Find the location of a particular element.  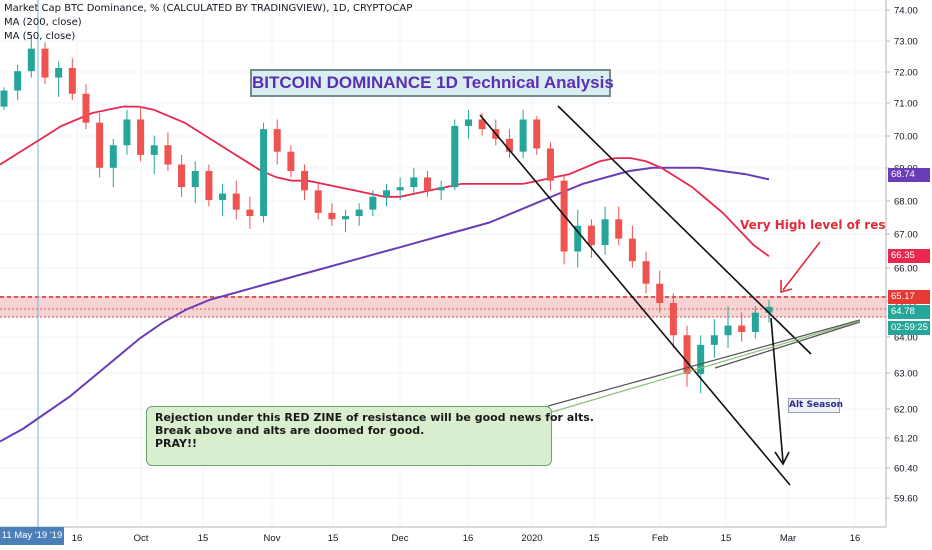

ma200-legend: MA (200, close) is located at coordinates (43, 22).